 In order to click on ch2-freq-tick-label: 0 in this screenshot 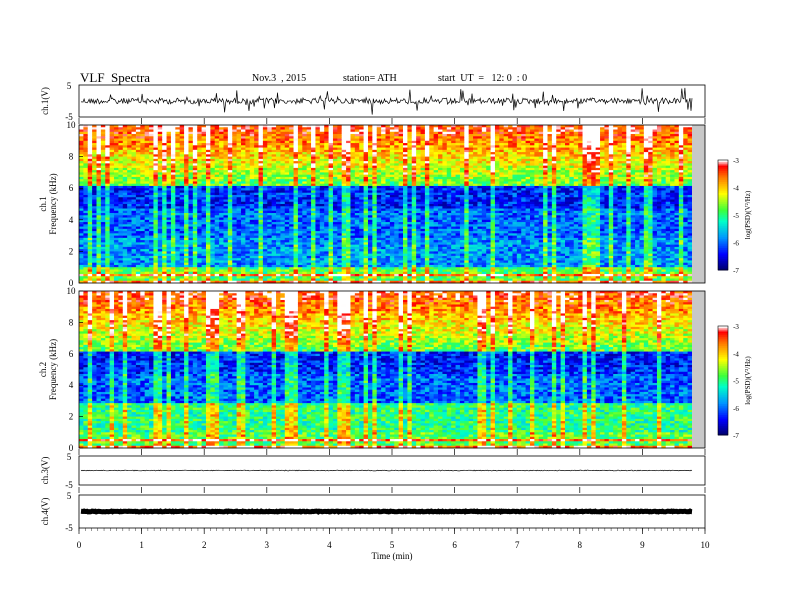, I will do `click(71, 448)`.